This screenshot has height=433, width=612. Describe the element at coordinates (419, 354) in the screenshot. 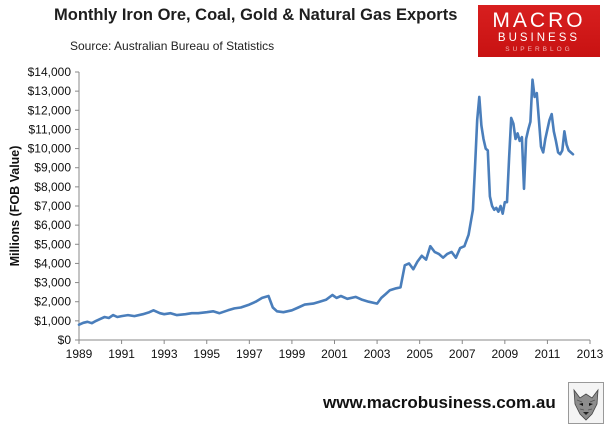

I see `x-tick-label: 2005` at that location.